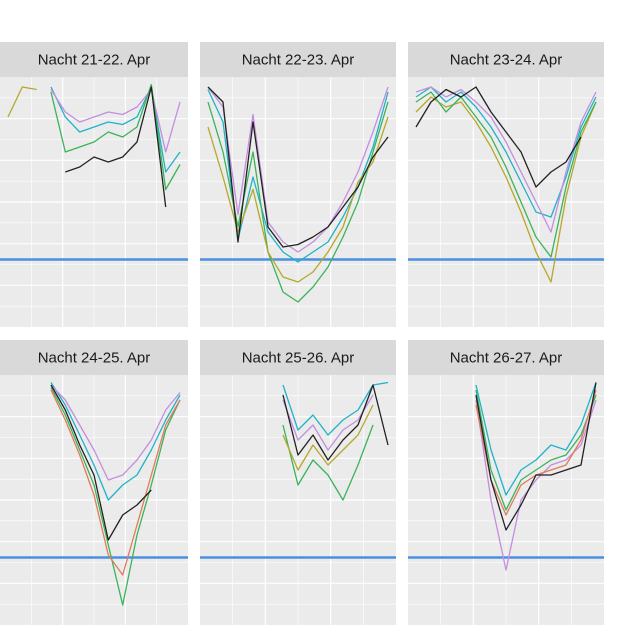  I want to click on panel-title: Nacht 22-23. Apr, so click(298, 59).